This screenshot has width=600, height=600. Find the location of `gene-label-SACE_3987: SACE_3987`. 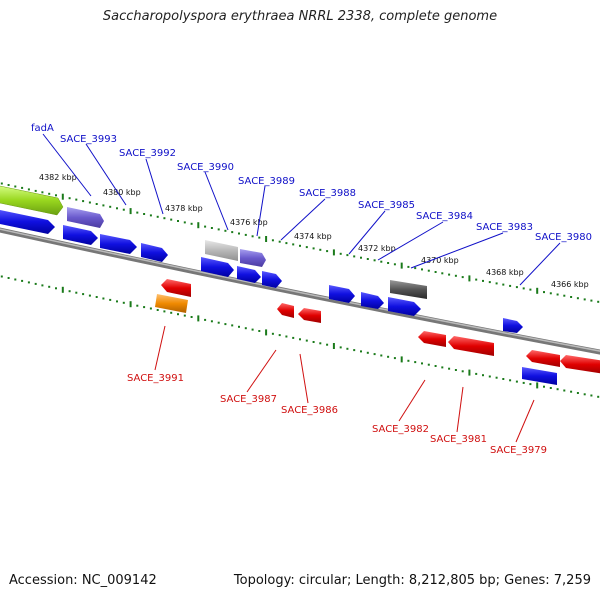

gene-label-SACE_3987: SACE_3987 is located at coordinates (248, 399).